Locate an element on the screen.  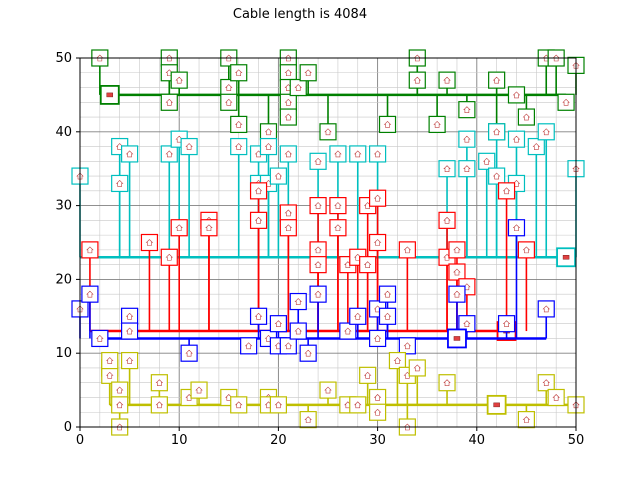
y-tick-label: 0 is located at coordinates (68, 427).